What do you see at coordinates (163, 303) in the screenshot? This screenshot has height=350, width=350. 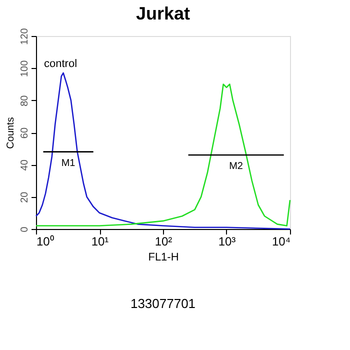 I see `text: 133077701` at bounding box center [163, 303].